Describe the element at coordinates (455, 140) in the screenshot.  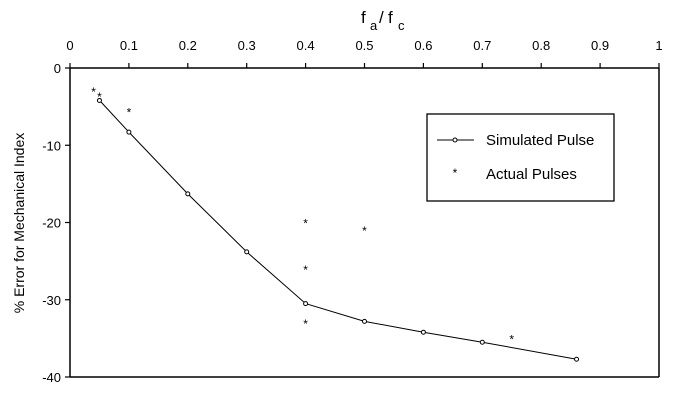
I see `legend-marker-simulated` at that location.